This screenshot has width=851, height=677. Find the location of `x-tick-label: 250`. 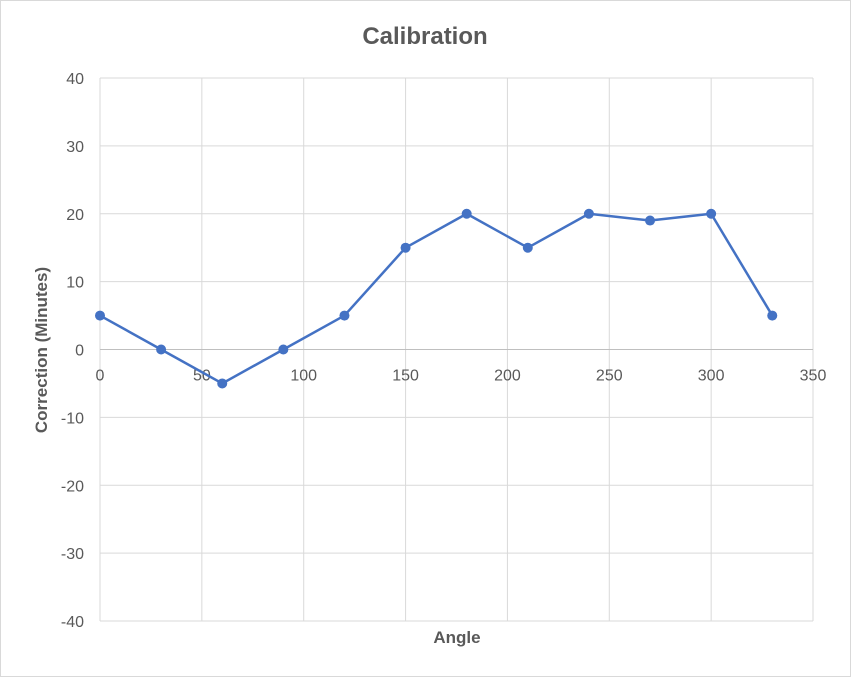

x-tick-label: 250 is located at coordinates (609, 376).